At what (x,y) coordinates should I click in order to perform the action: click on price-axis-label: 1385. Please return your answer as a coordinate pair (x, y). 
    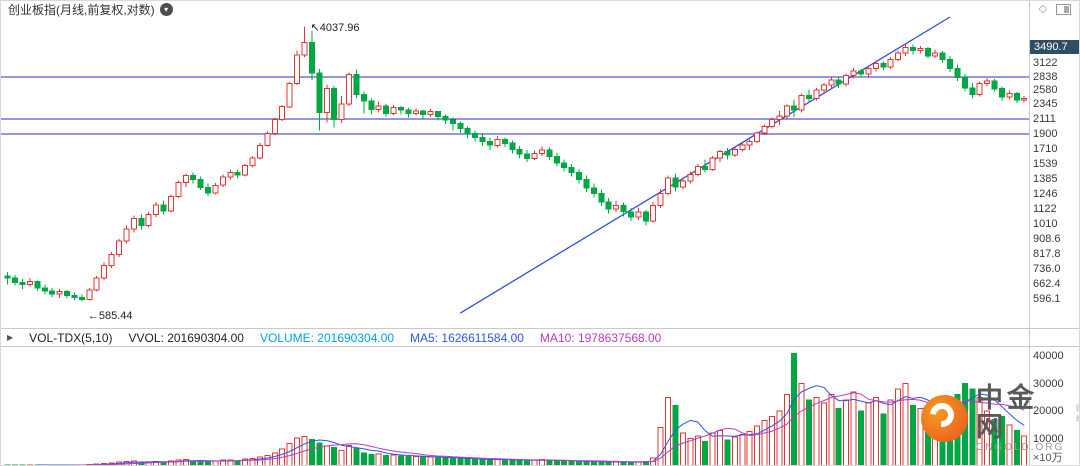
    Looking at the image, I should click on (1045, 179).